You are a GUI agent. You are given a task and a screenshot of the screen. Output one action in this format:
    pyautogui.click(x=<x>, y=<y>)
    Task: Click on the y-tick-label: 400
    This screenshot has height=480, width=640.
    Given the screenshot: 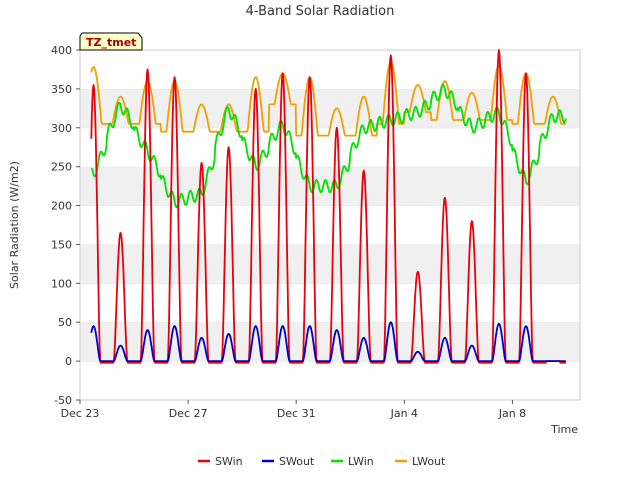 What is the action you would take?
    pyautogui.click(x=61, y=50)
    